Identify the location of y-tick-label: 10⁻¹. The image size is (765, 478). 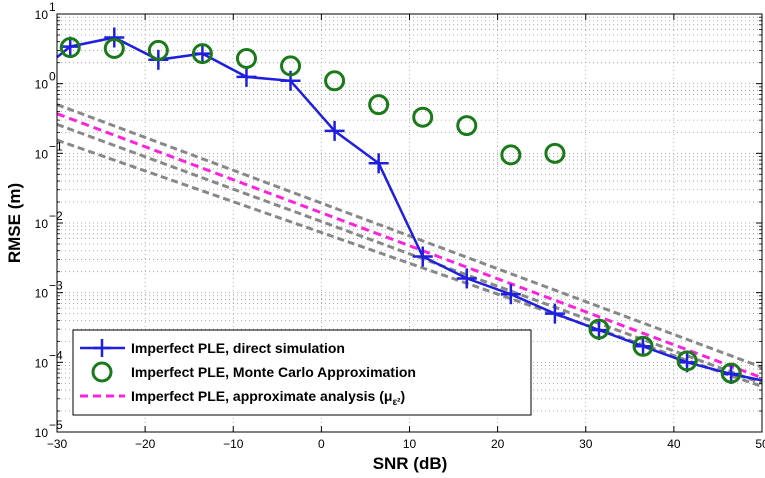
(49, 150).